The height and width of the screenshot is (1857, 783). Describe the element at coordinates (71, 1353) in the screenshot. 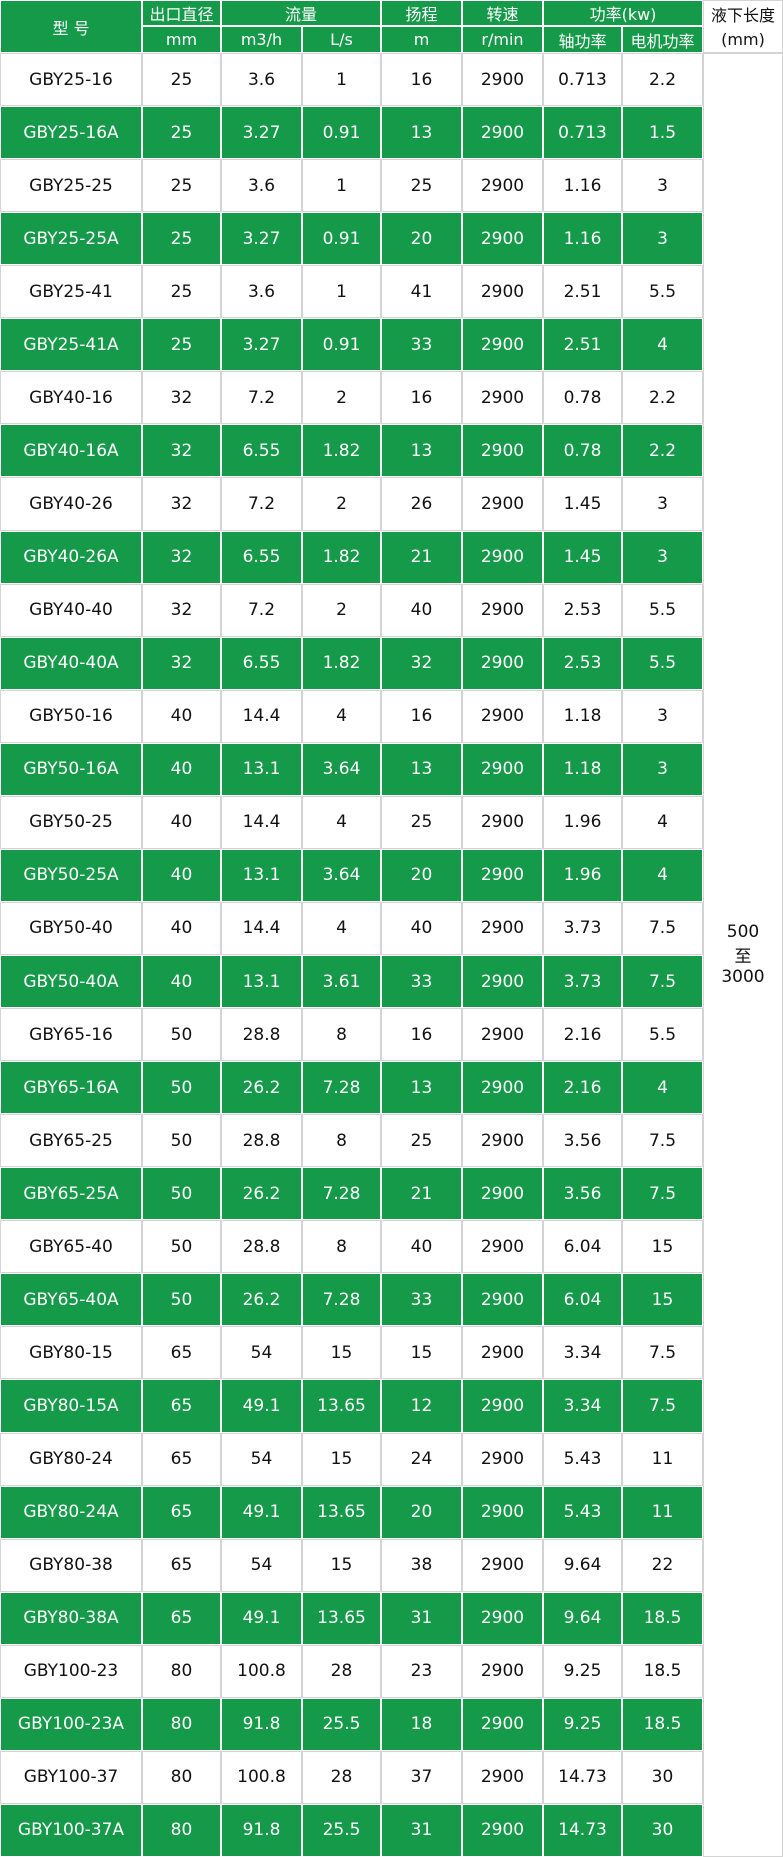

I see `table-cell: GBY80-15` at that location.